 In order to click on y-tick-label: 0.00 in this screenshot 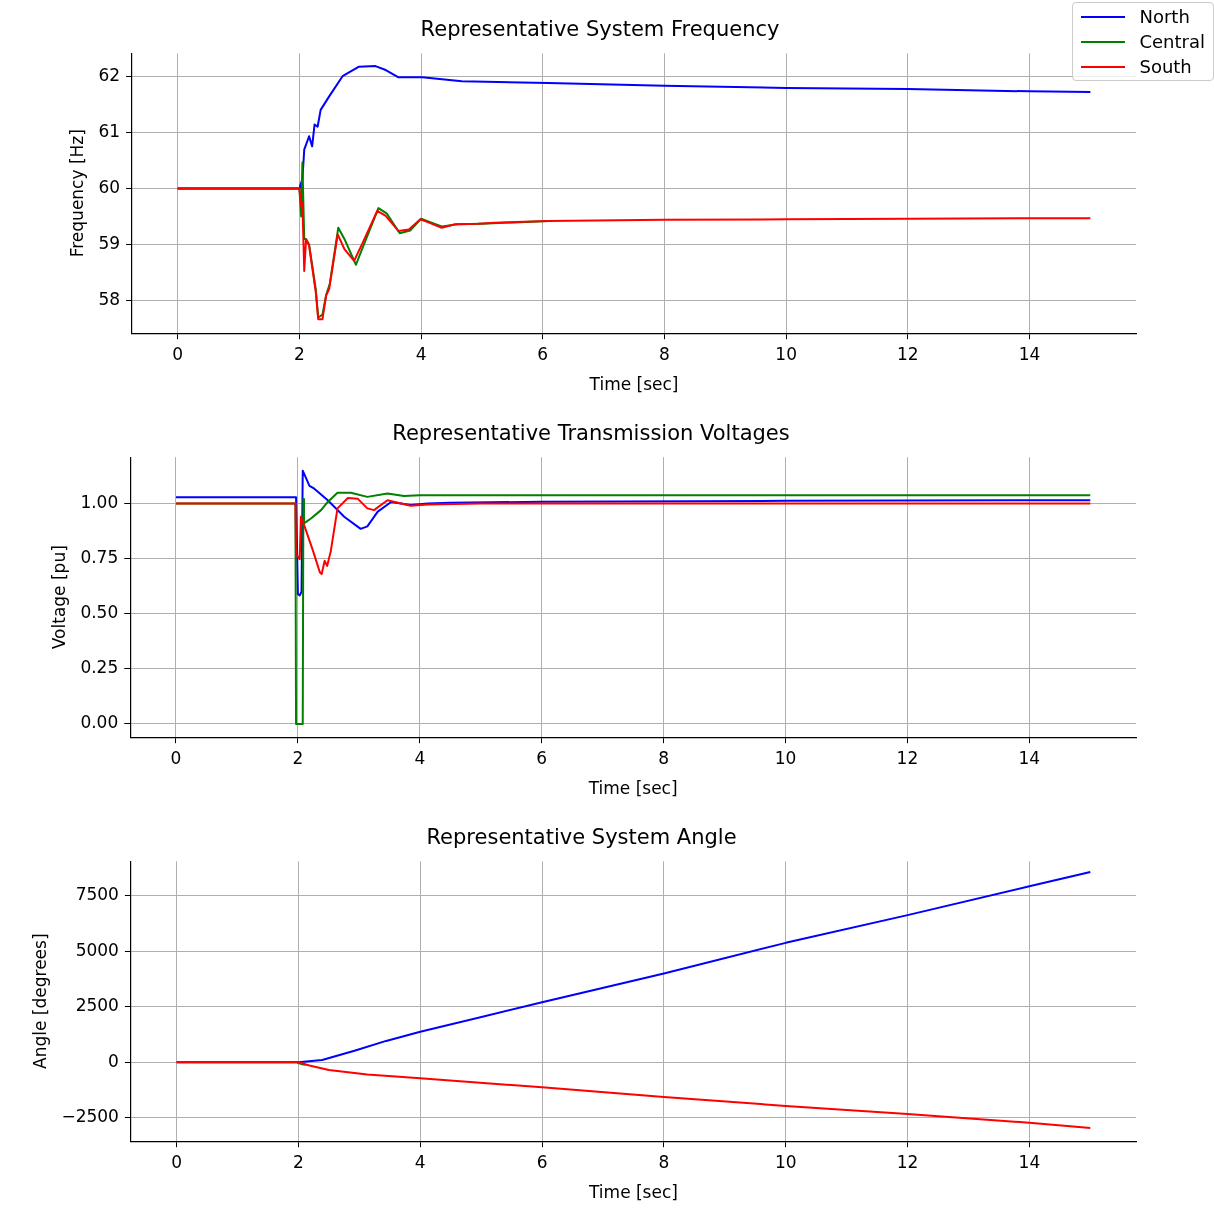, I will do `click(99, 722)`.